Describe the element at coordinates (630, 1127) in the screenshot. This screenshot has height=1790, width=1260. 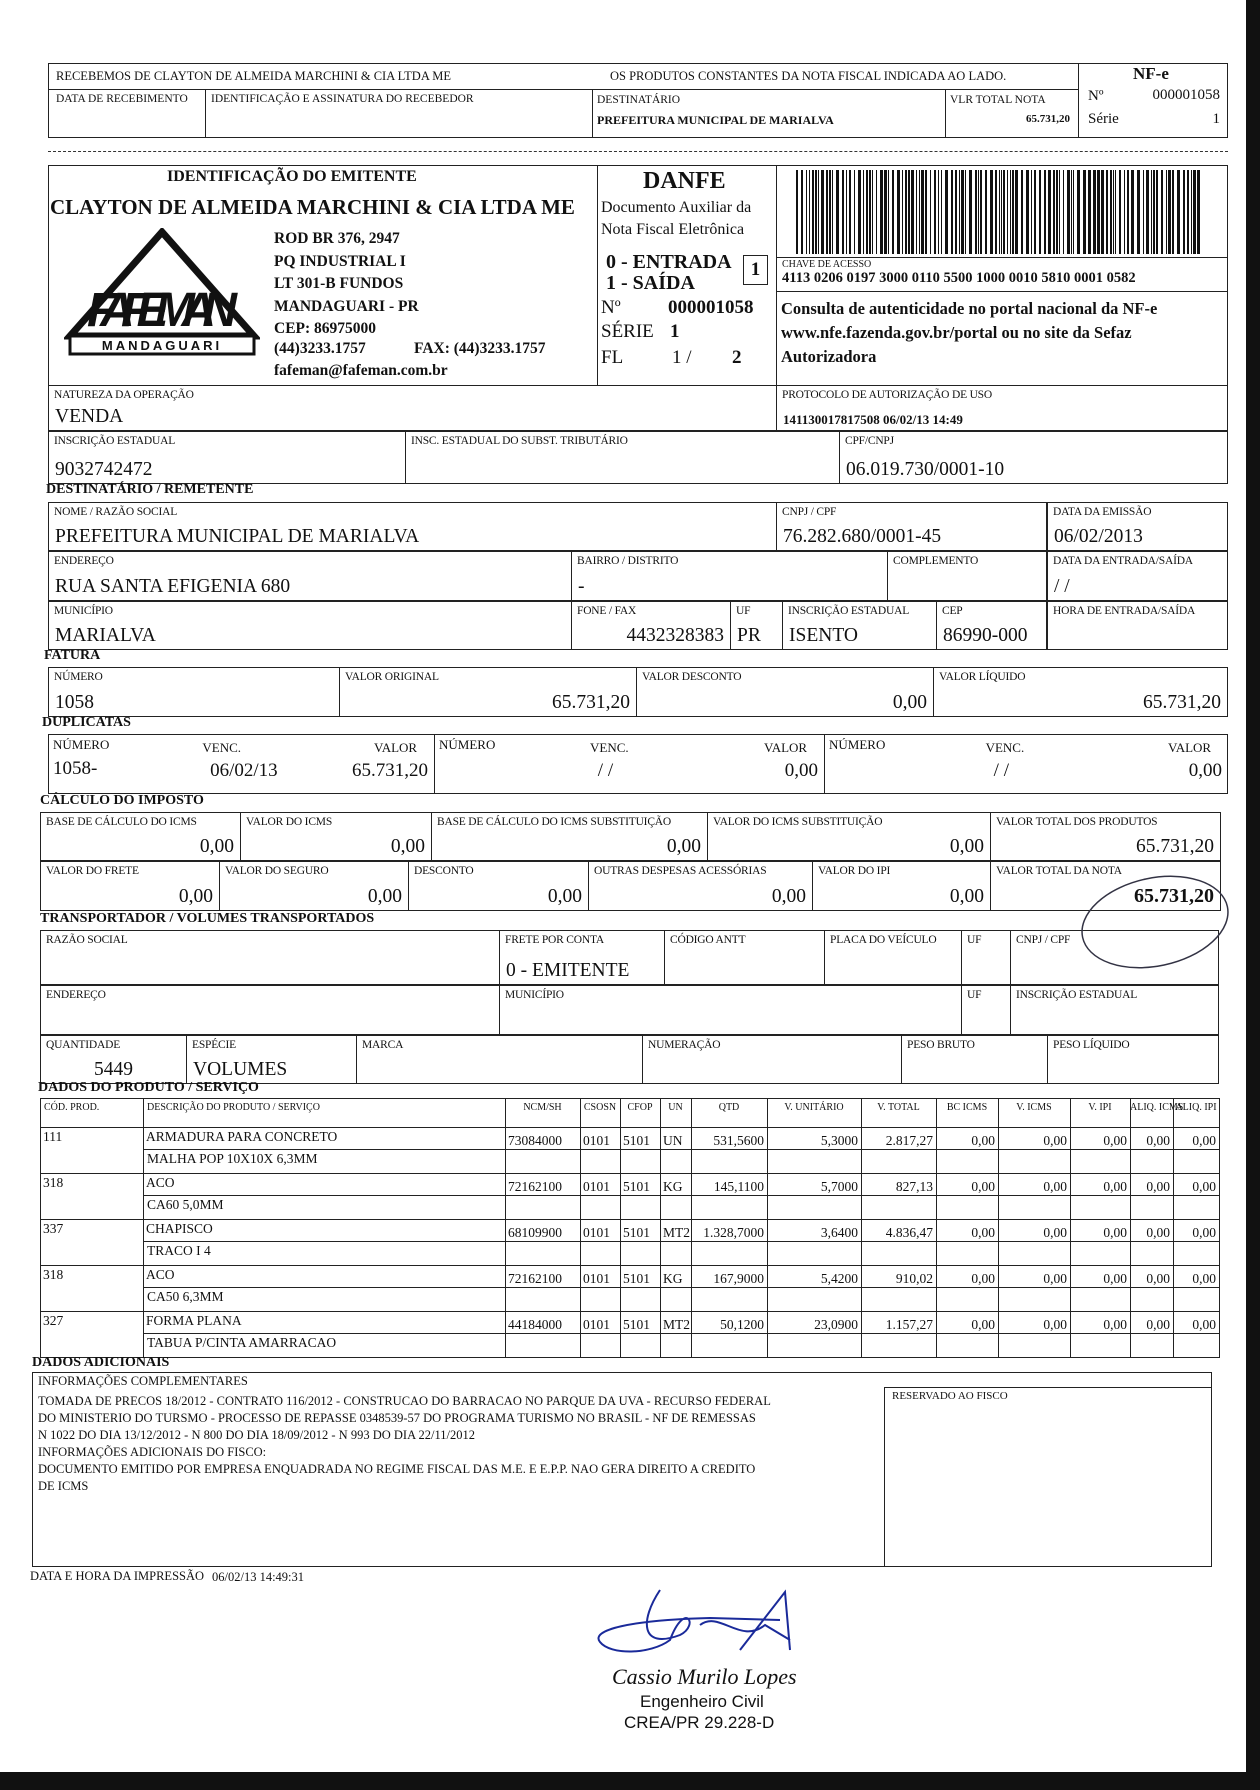
I see `row-divider` at that location.